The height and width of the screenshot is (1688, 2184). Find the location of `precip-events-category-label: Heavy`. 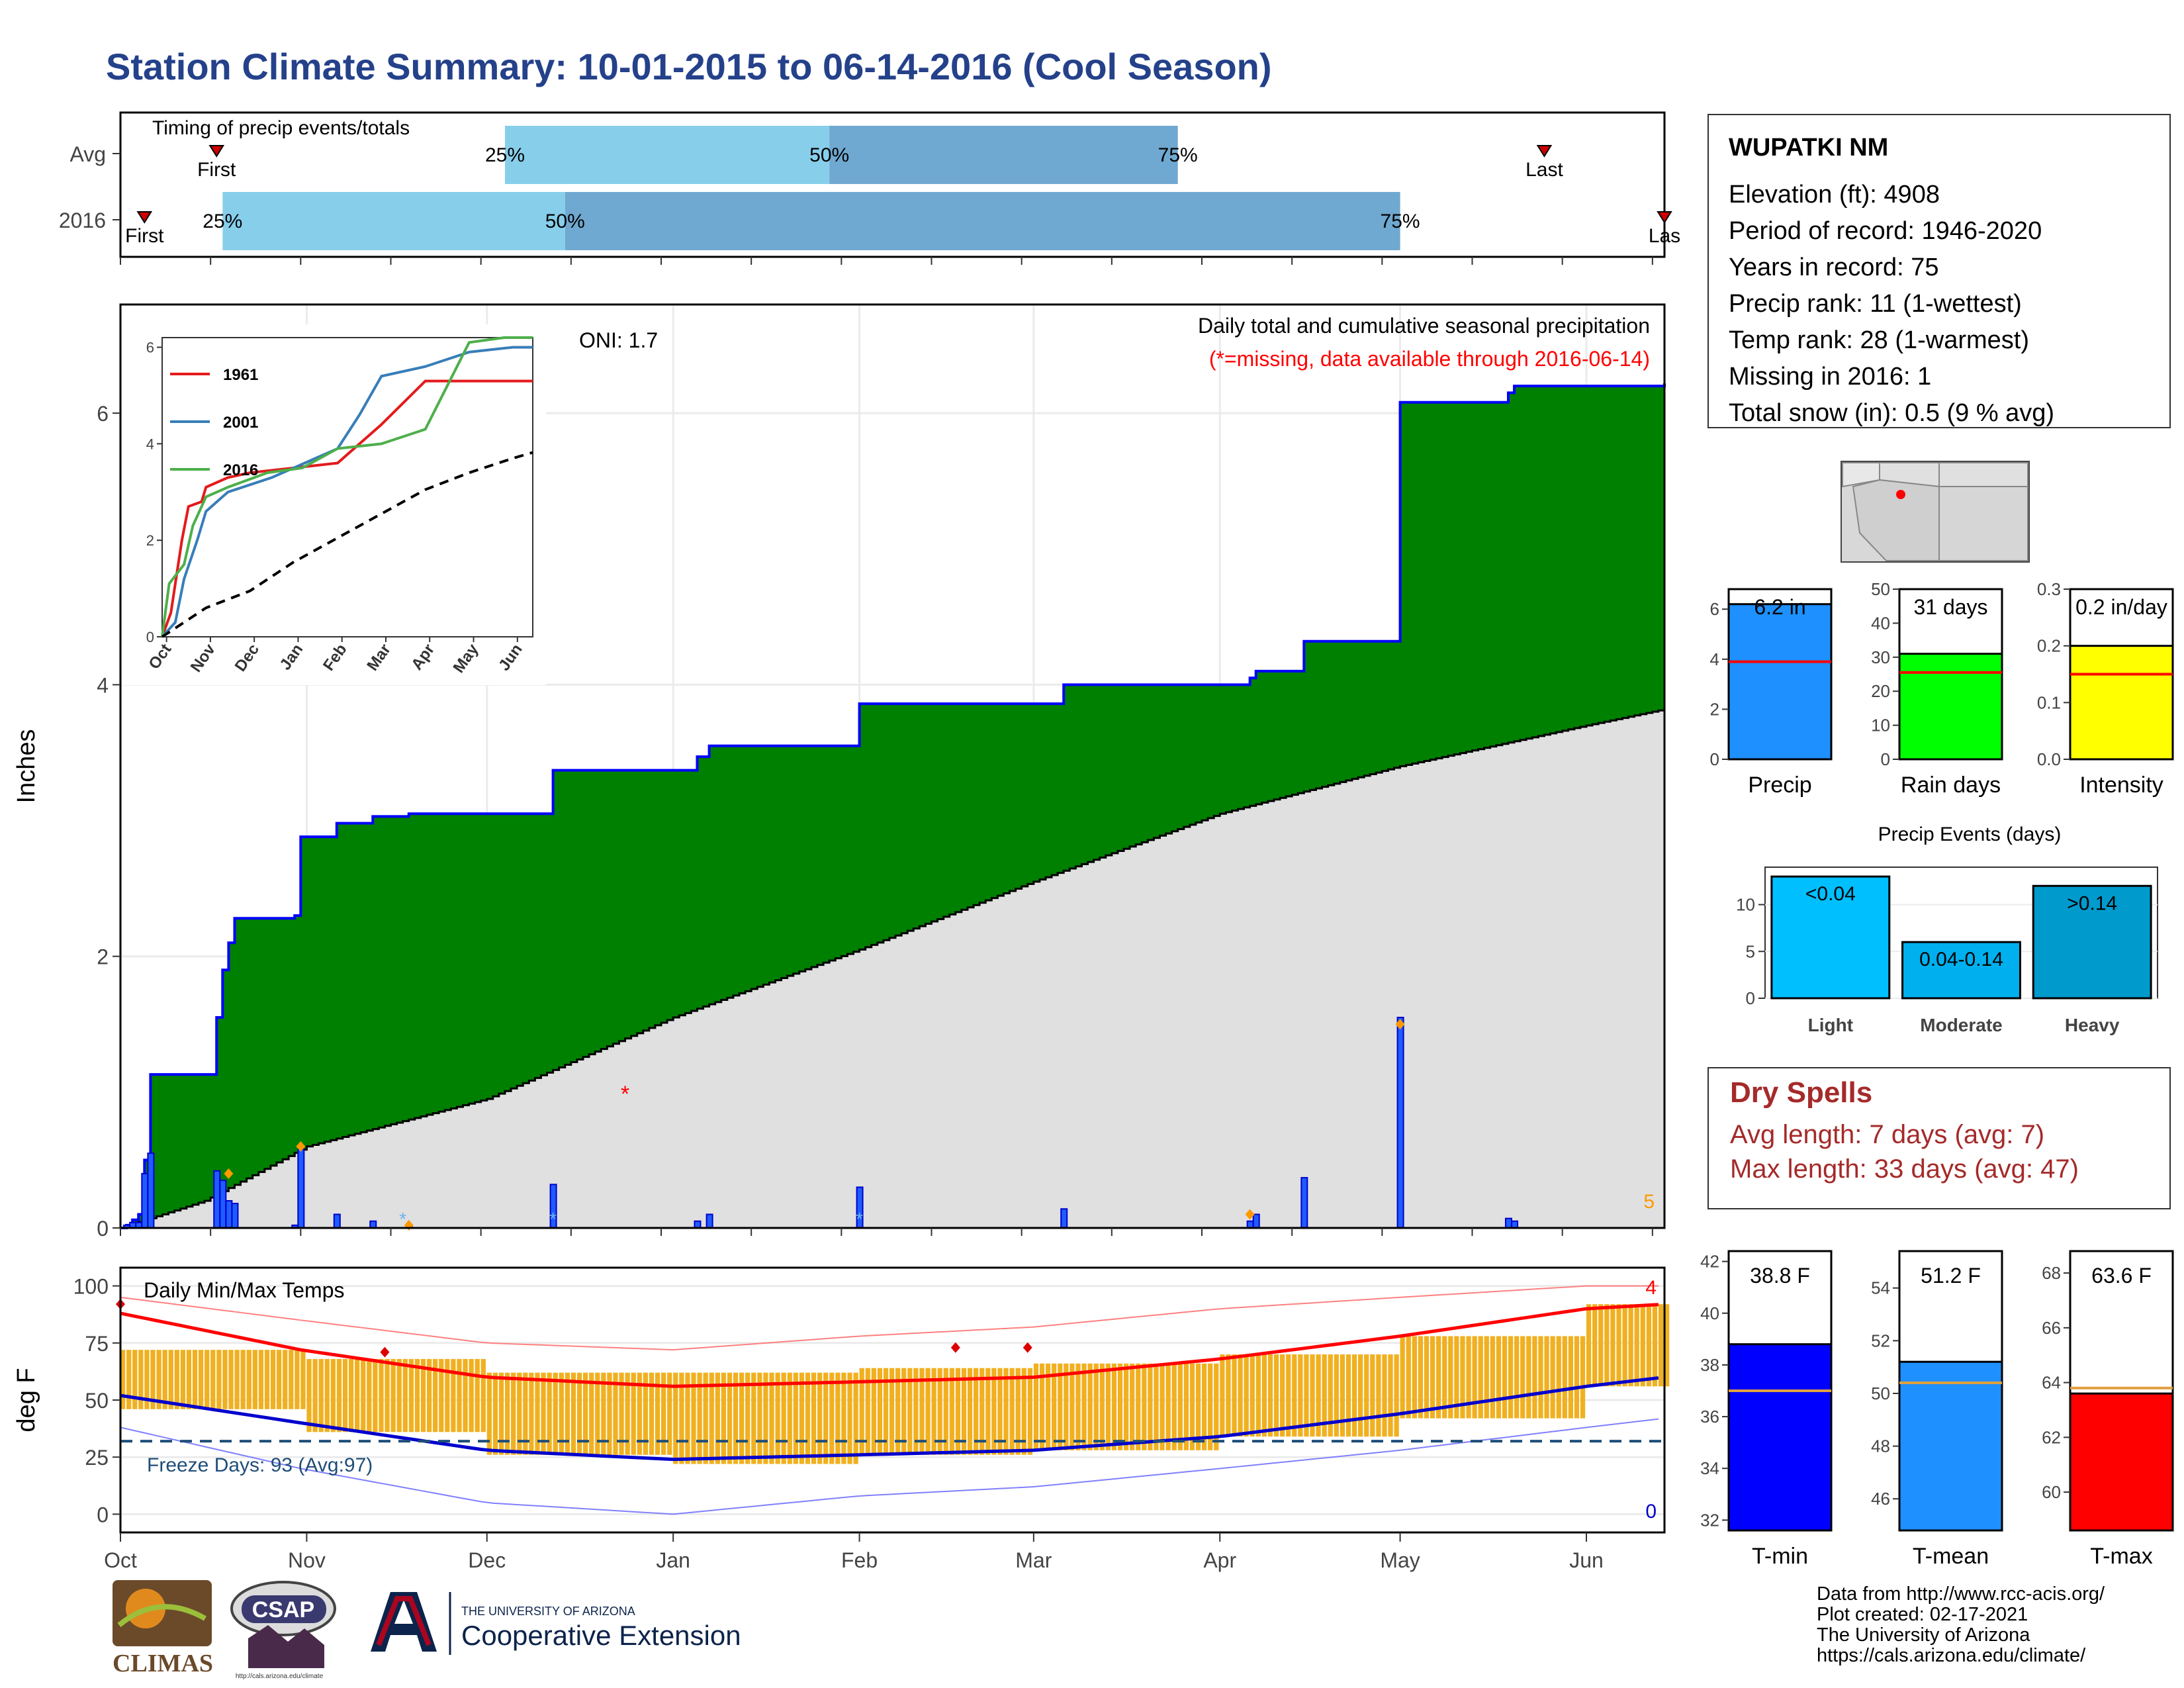

precip-events-category-label: Heavy is located at coordinates (2092, 1025).